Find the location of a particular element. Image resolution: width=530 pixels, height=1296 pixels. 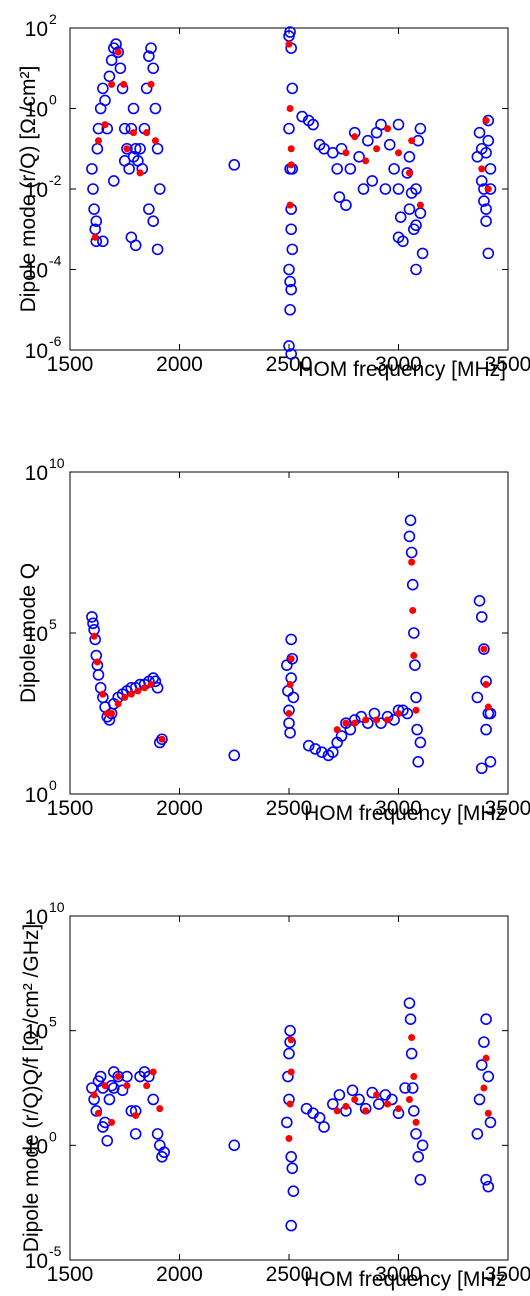

y-tick-exponent: 5 is located at coordinates (53, 624).